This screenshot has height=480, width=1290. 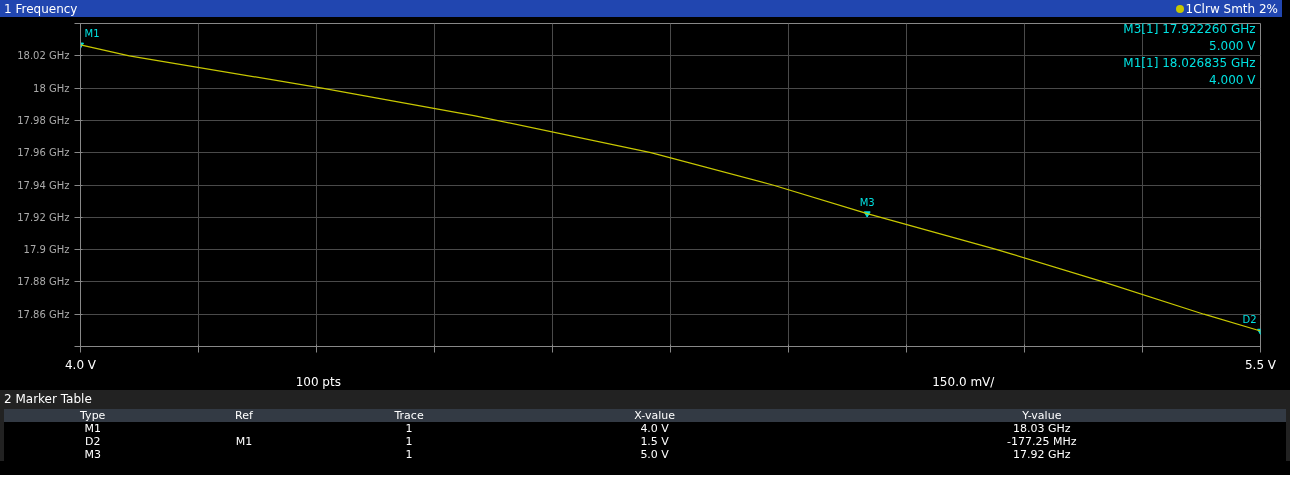 I want to click on x-tick-label: 5.5 V, so click(x=1260, y=364).